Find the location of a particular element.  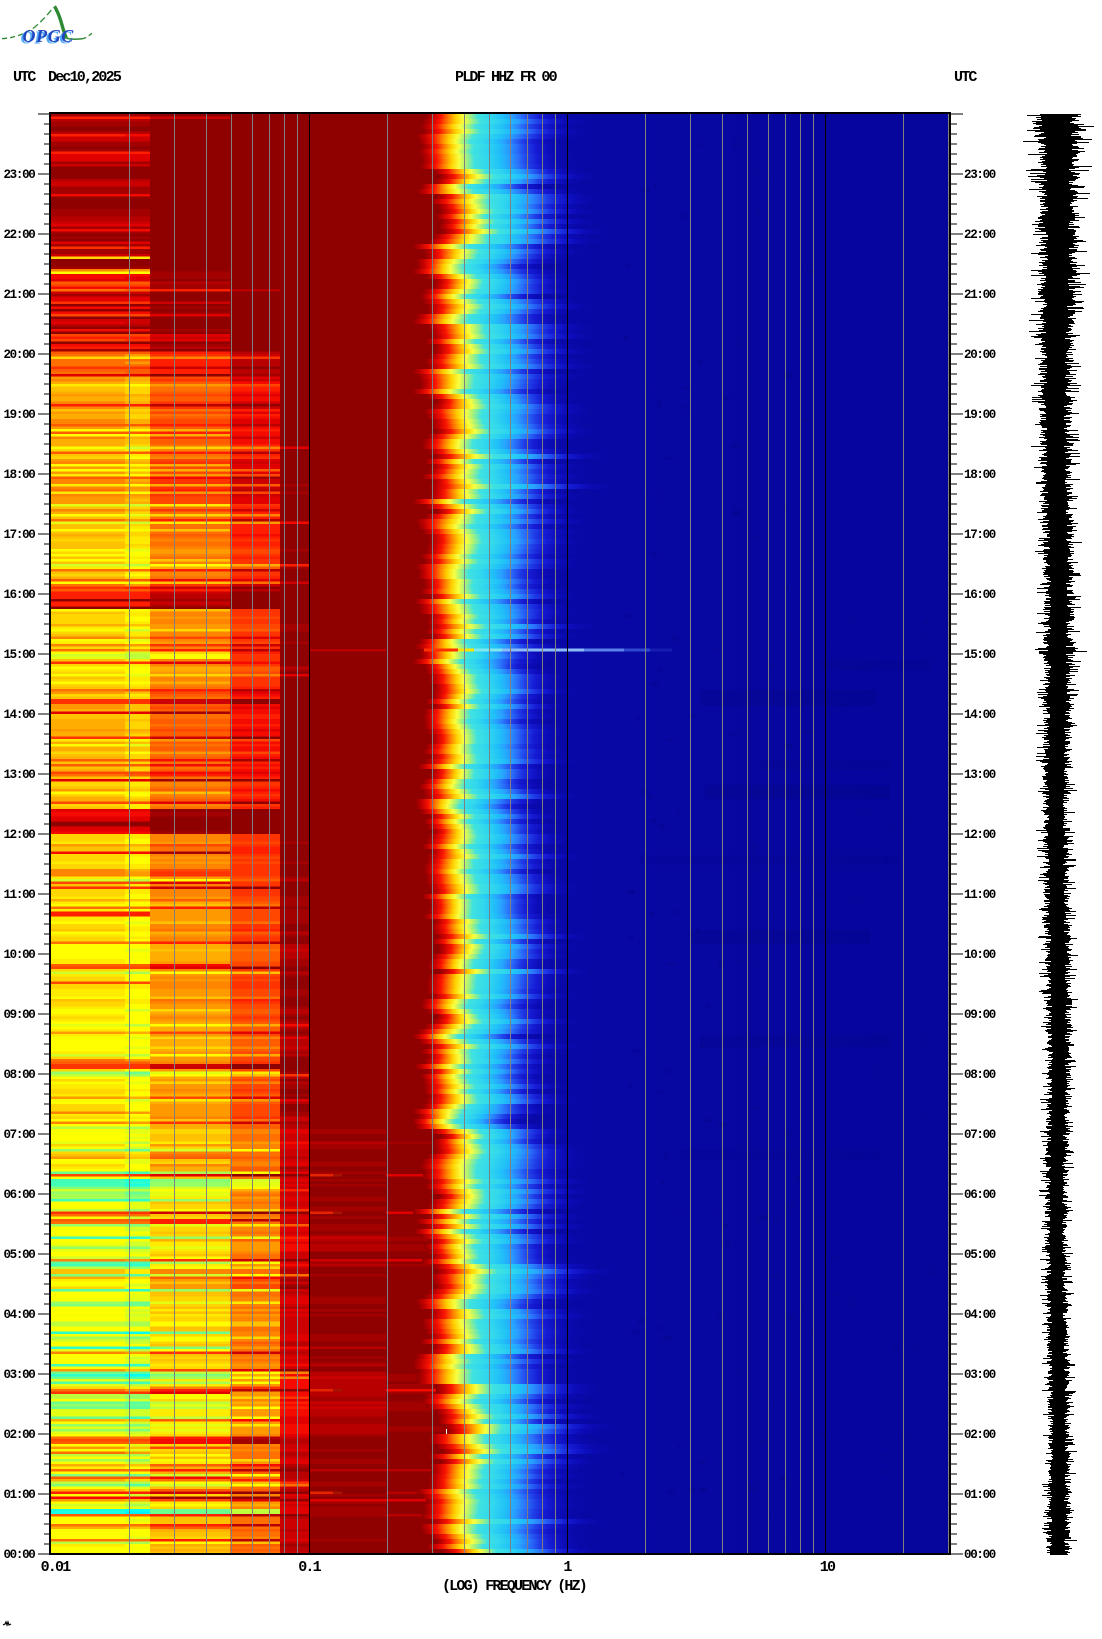

svg-text: Dec10,2025 is located at coordinates (85, 77).